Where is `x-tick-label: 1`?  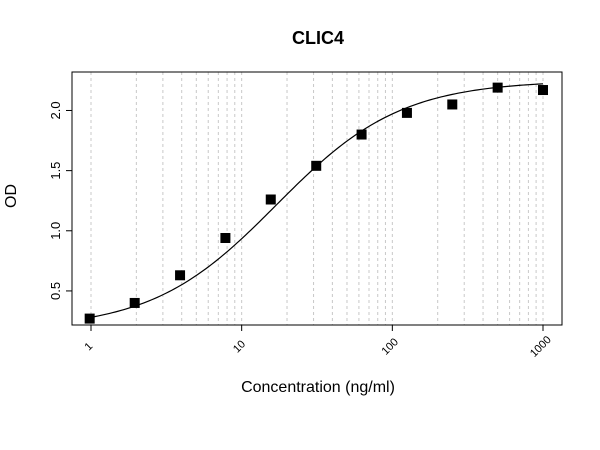
x-tick-label: 1 is located at coordinates (88, 346).